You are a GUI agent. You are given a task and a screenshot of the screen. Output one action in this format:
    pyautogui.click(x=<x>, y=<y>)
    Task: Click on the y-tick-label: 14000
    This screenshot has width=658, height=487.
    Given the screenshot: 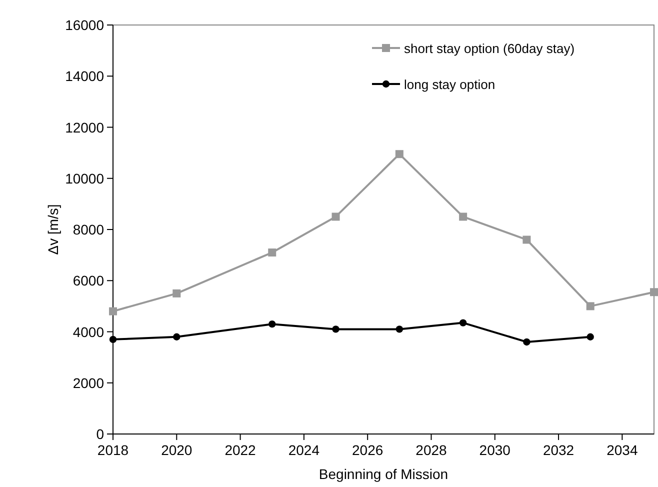 What is the action you would take?
    pyautogui.click(x=84, y=76)
    